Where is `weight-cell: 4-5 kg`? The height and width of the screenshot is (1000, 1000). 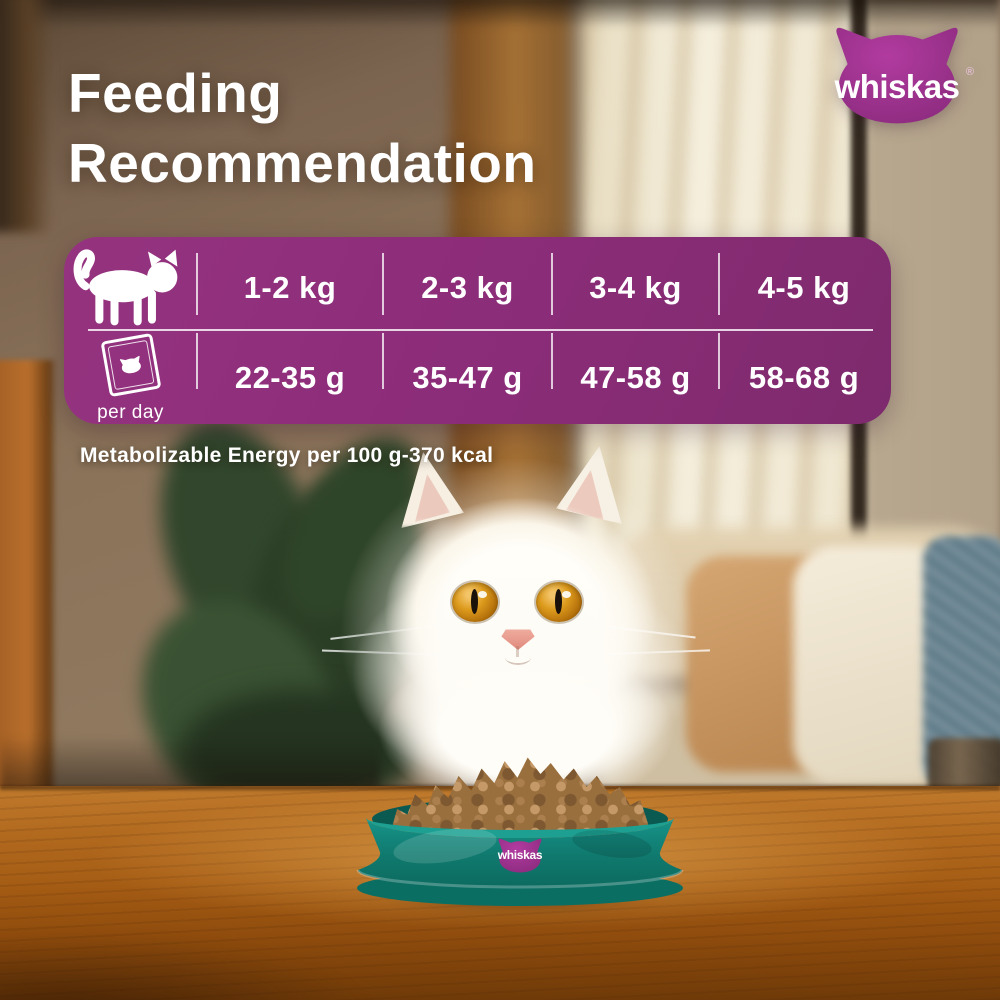 weight-cell: 4-5 kg is located at coordinates (804, 283).